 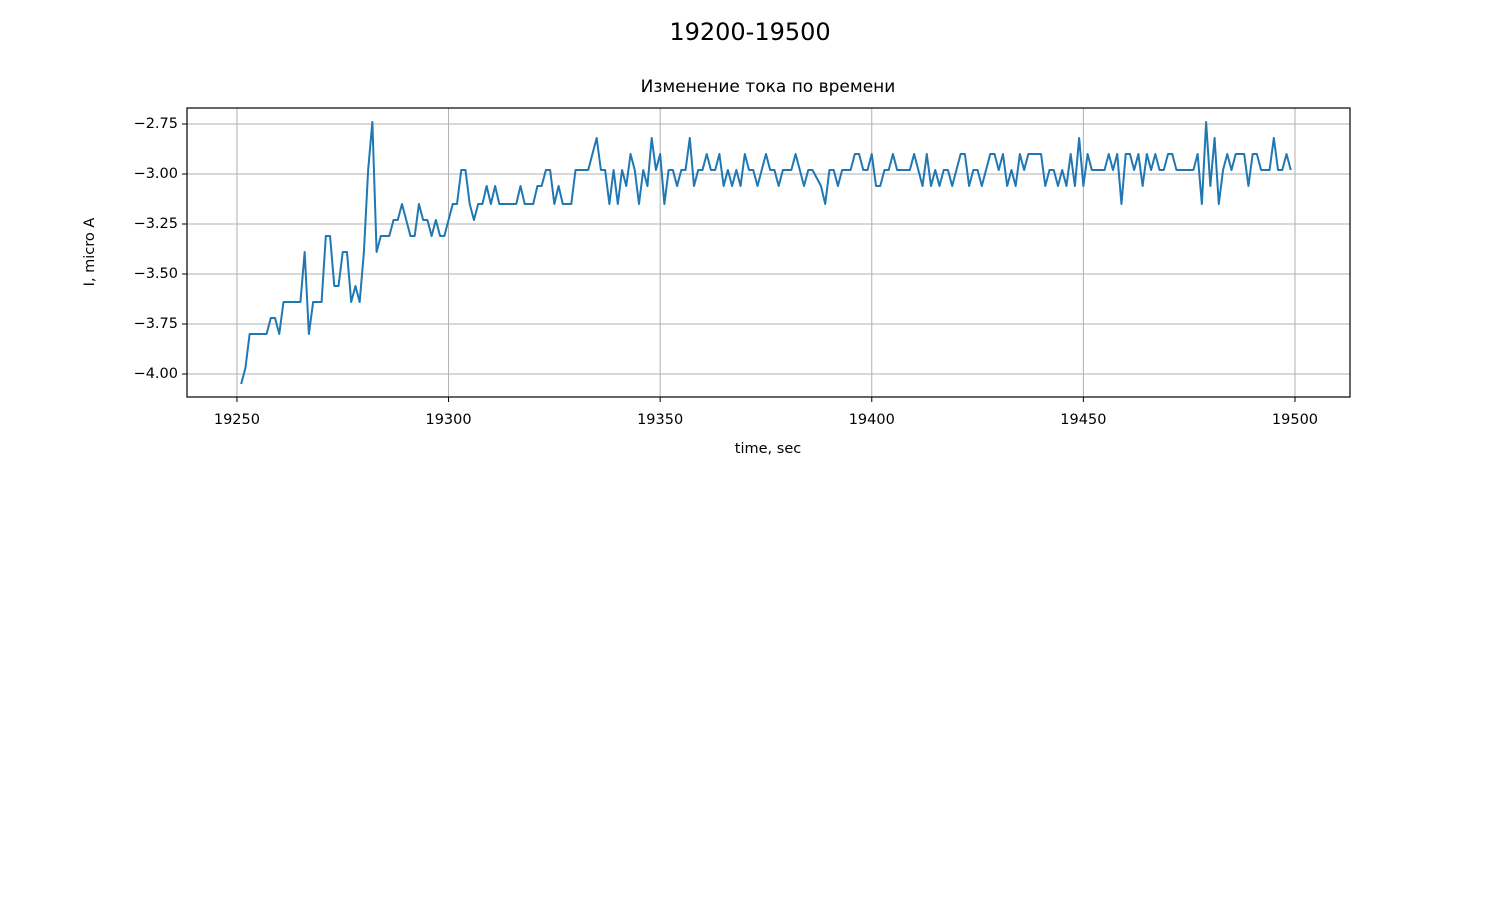 I want to click on y-tick-label: −4.00, so click(x=156, y=374).